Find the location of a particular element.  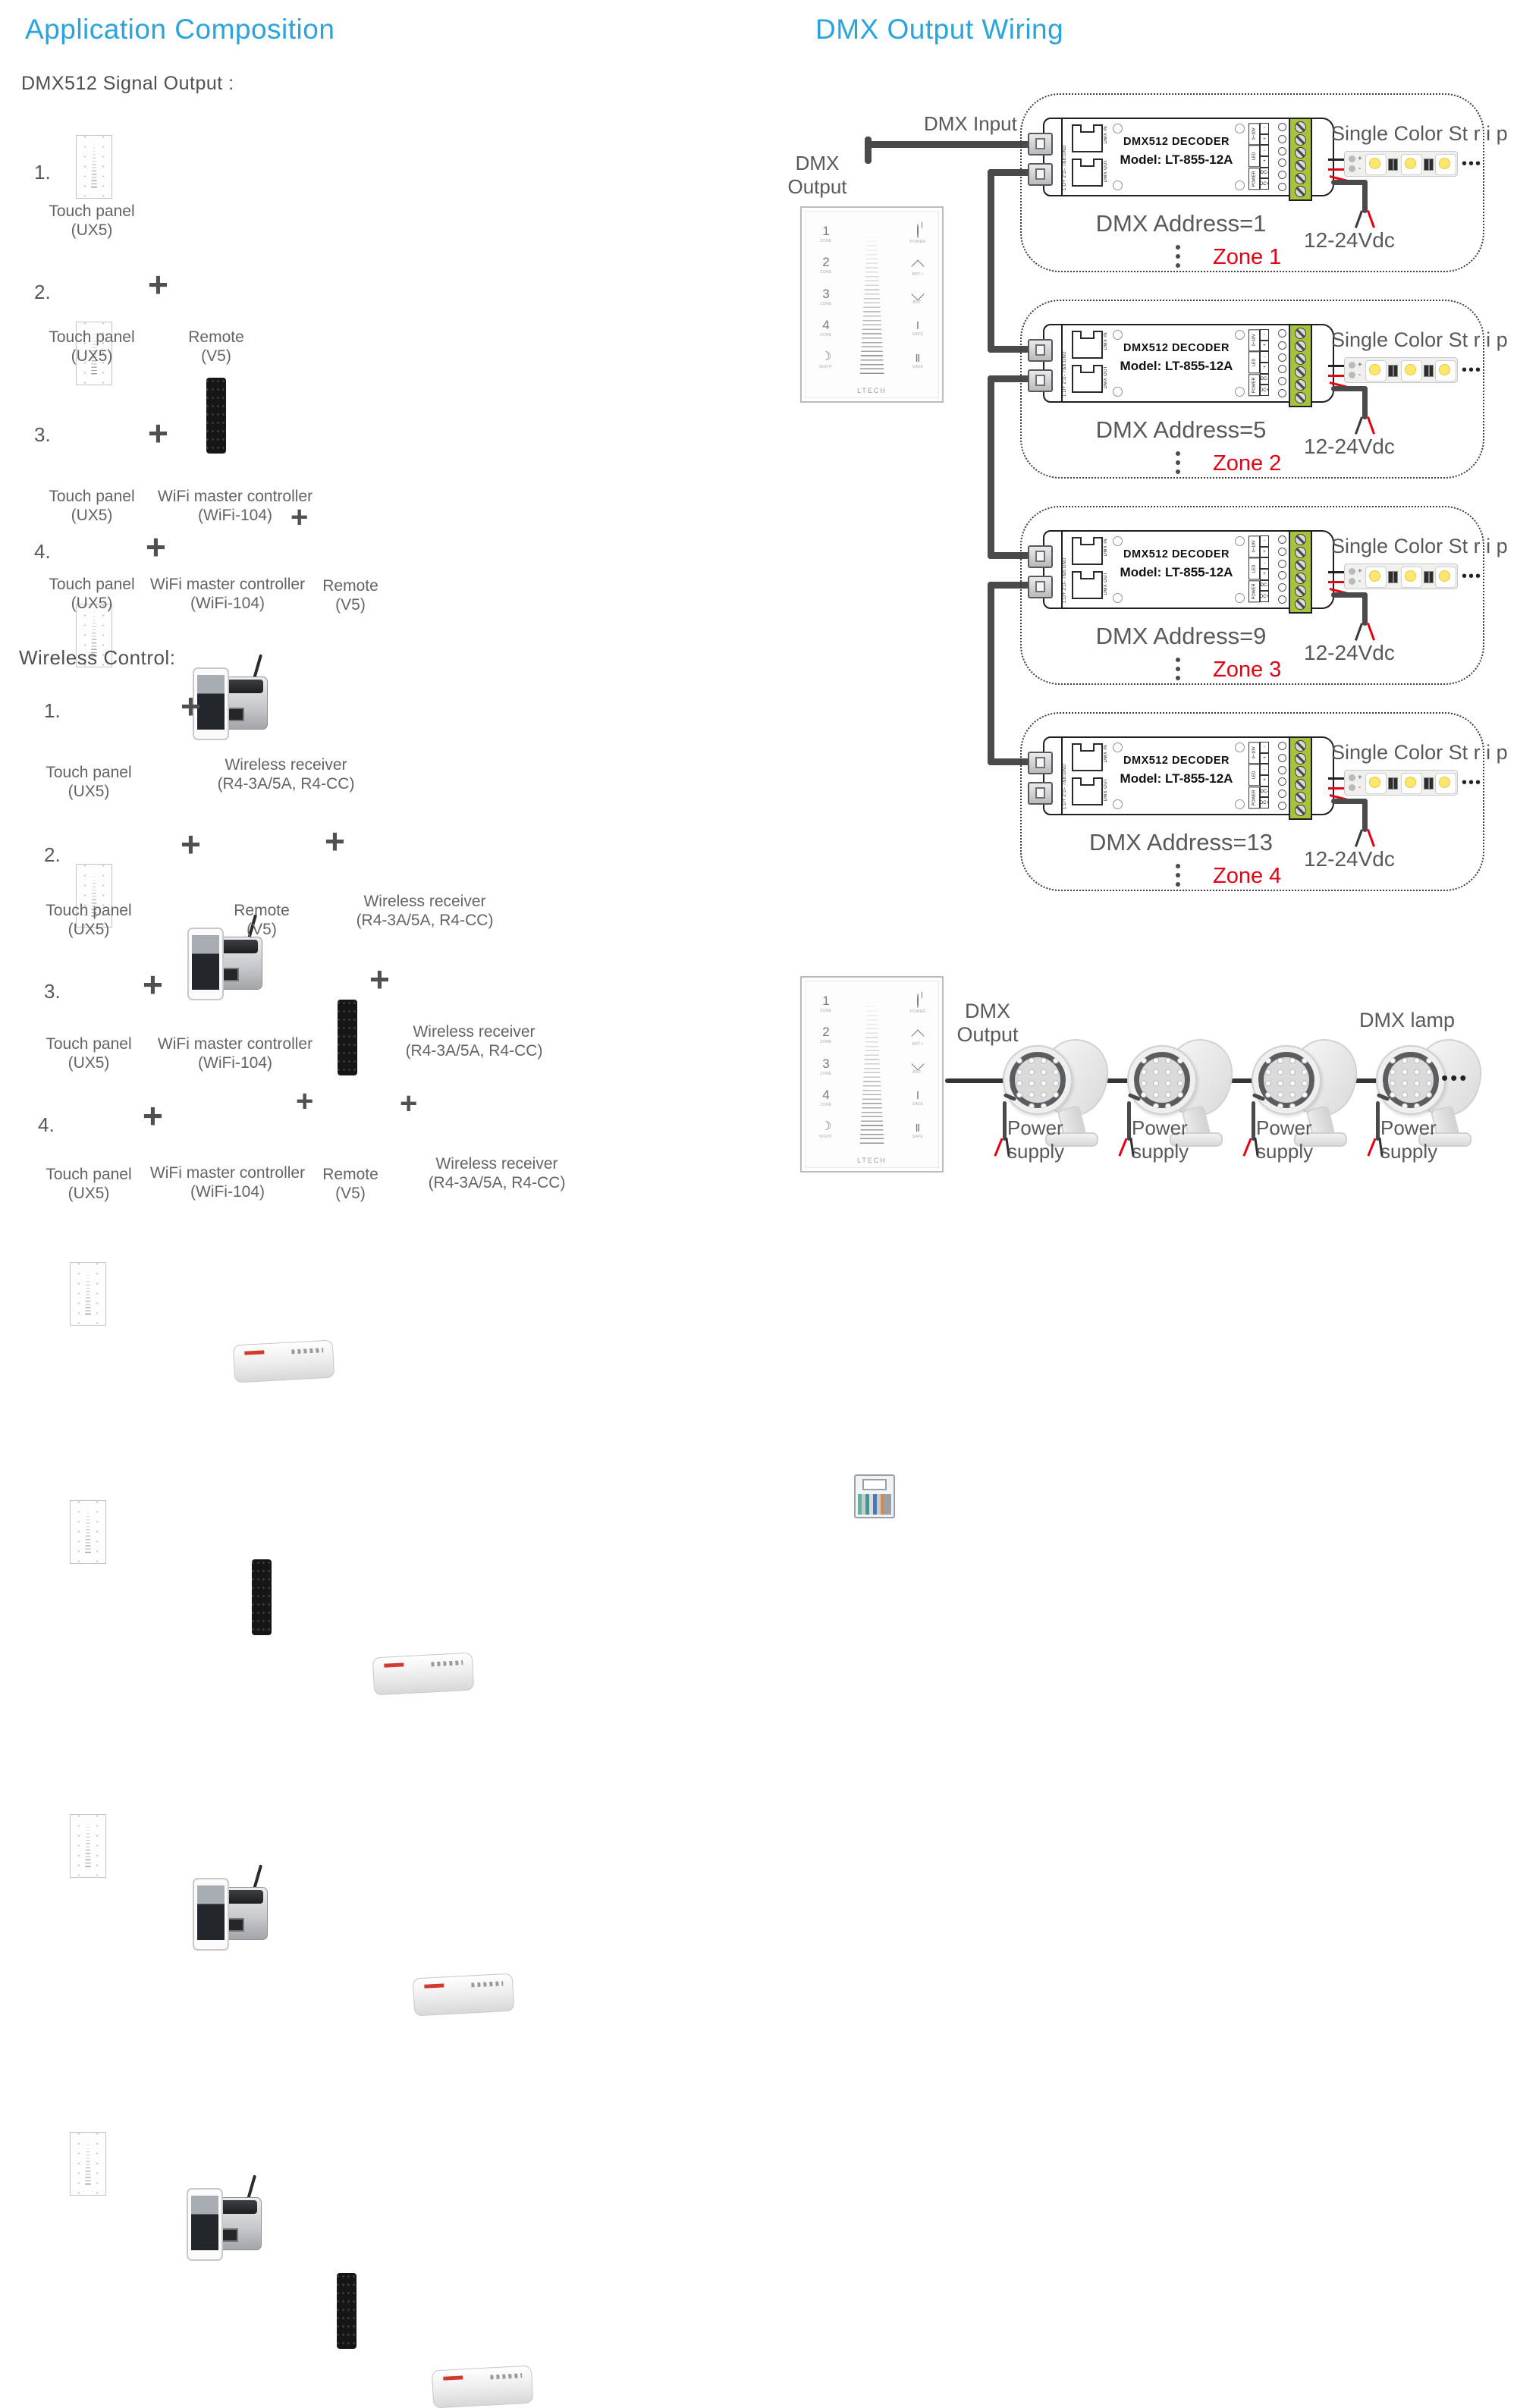

dmx-in-plug is located at coordinates (1040, 763).